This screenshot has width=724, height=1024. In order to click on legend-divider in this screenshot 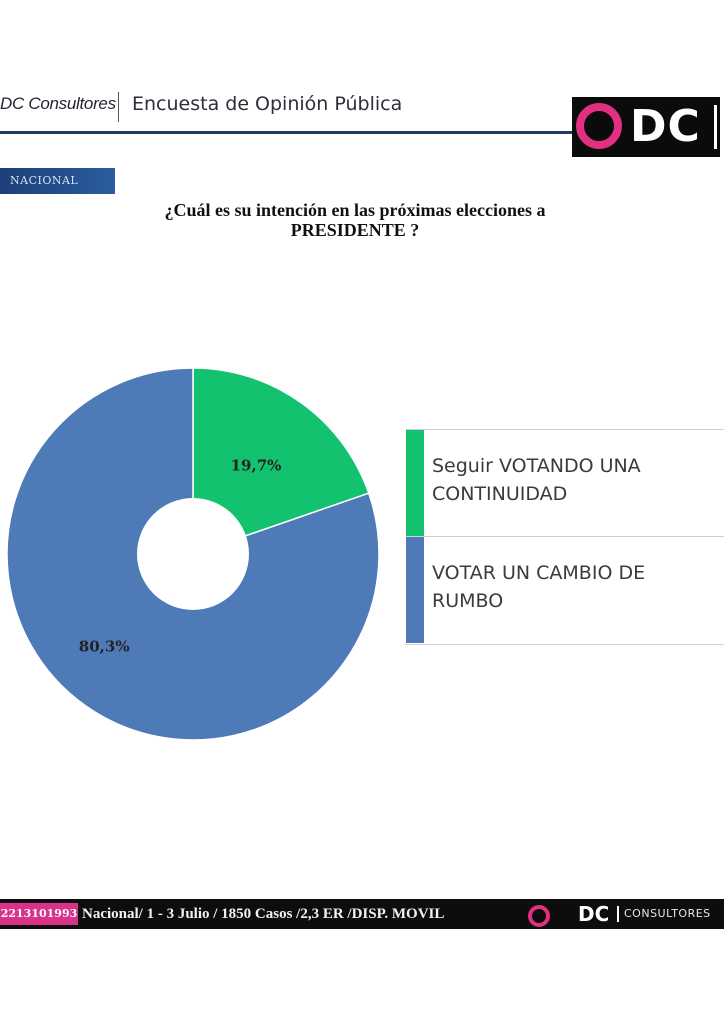, I will do `click(565, 536)`.